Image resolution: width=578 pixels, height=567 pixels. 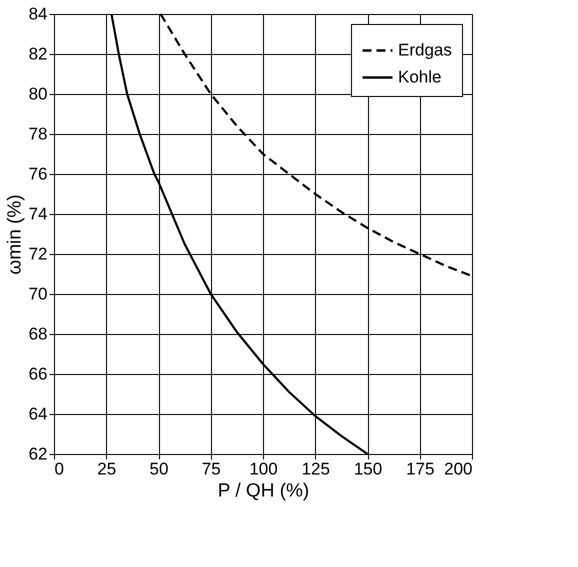 I want to click on x-tick-label: 50, so click(x=159, y=469).